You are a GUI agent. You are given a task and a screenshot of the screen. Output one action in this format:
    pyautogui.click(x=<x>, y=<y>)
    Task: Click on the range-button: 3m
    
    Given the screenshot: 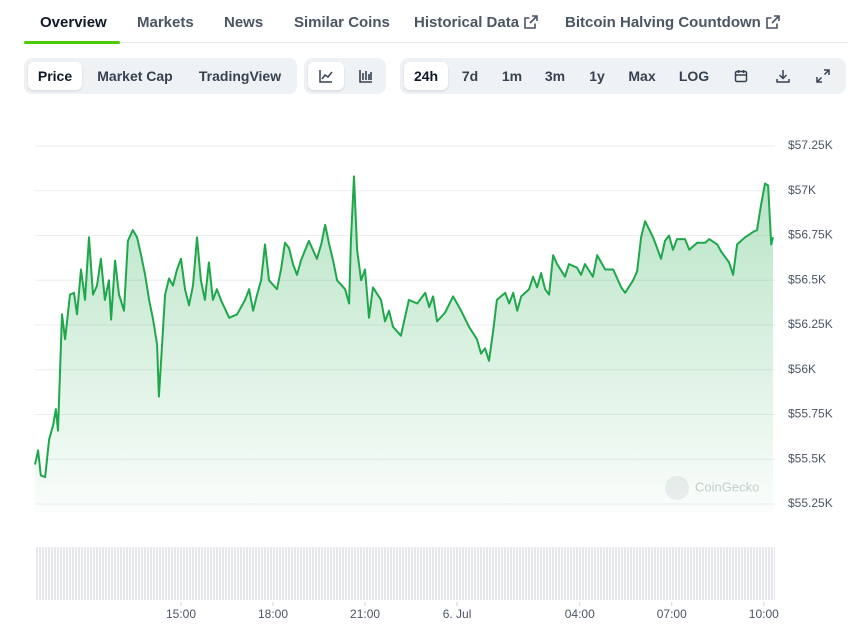 What is the action you would take?
    pyautogui.click(x=555, y=76)
    